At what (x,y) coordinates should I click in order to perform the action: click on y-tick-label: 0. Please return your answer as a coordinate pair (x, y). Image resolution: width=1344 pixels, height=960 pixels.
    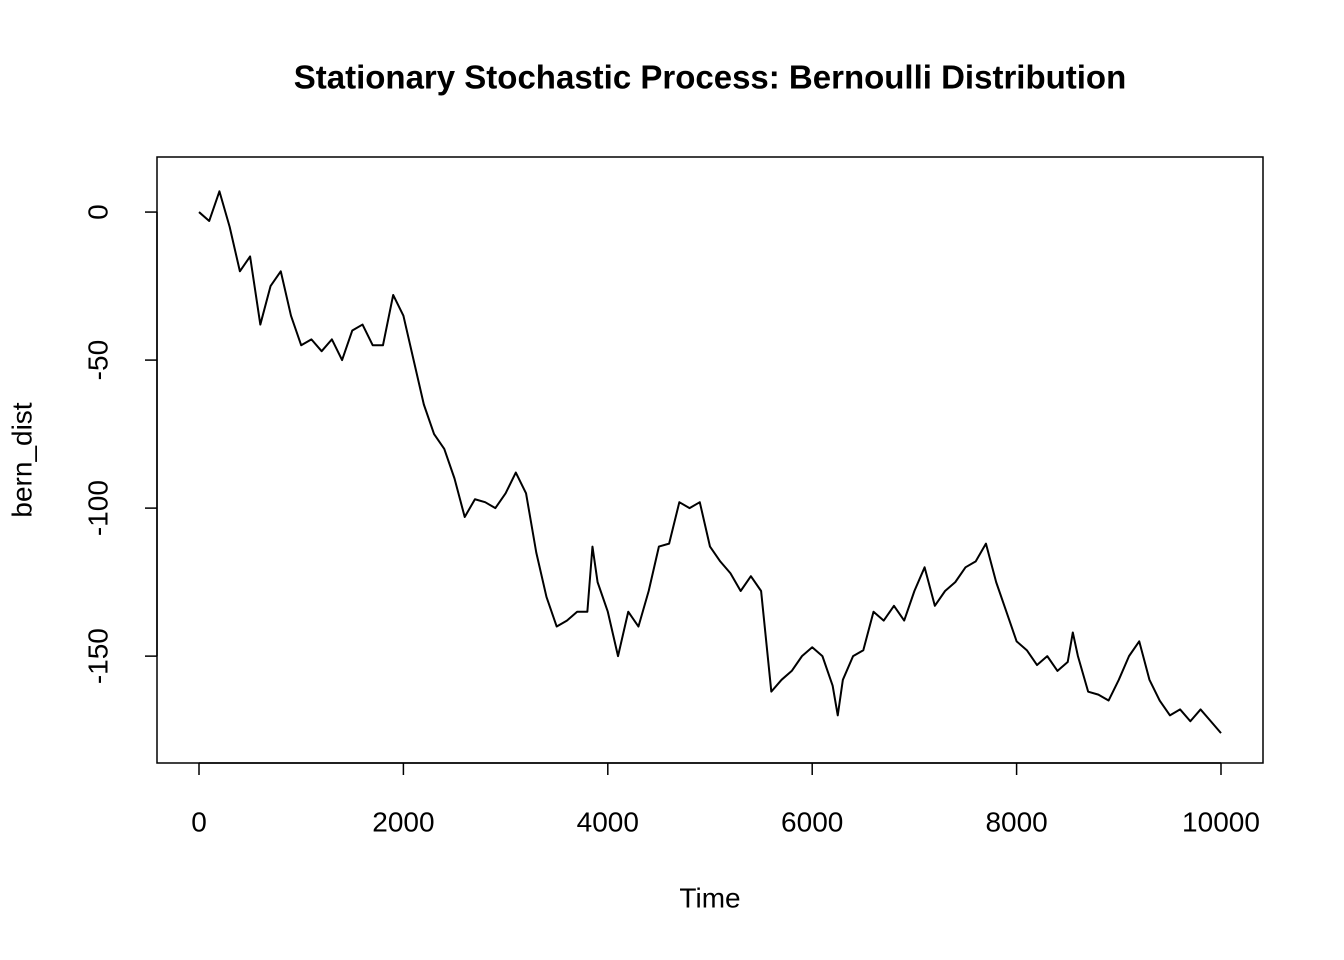
    Looking at the image, I should click on (97, 212).